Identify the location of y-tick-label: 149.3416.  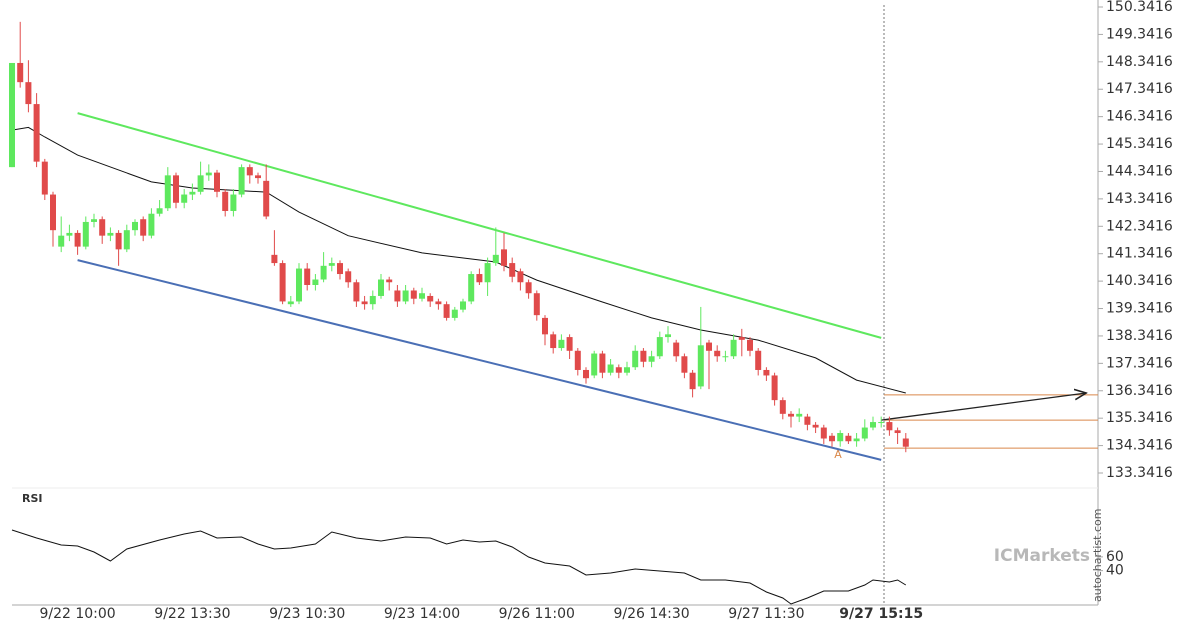
(1139, 34).